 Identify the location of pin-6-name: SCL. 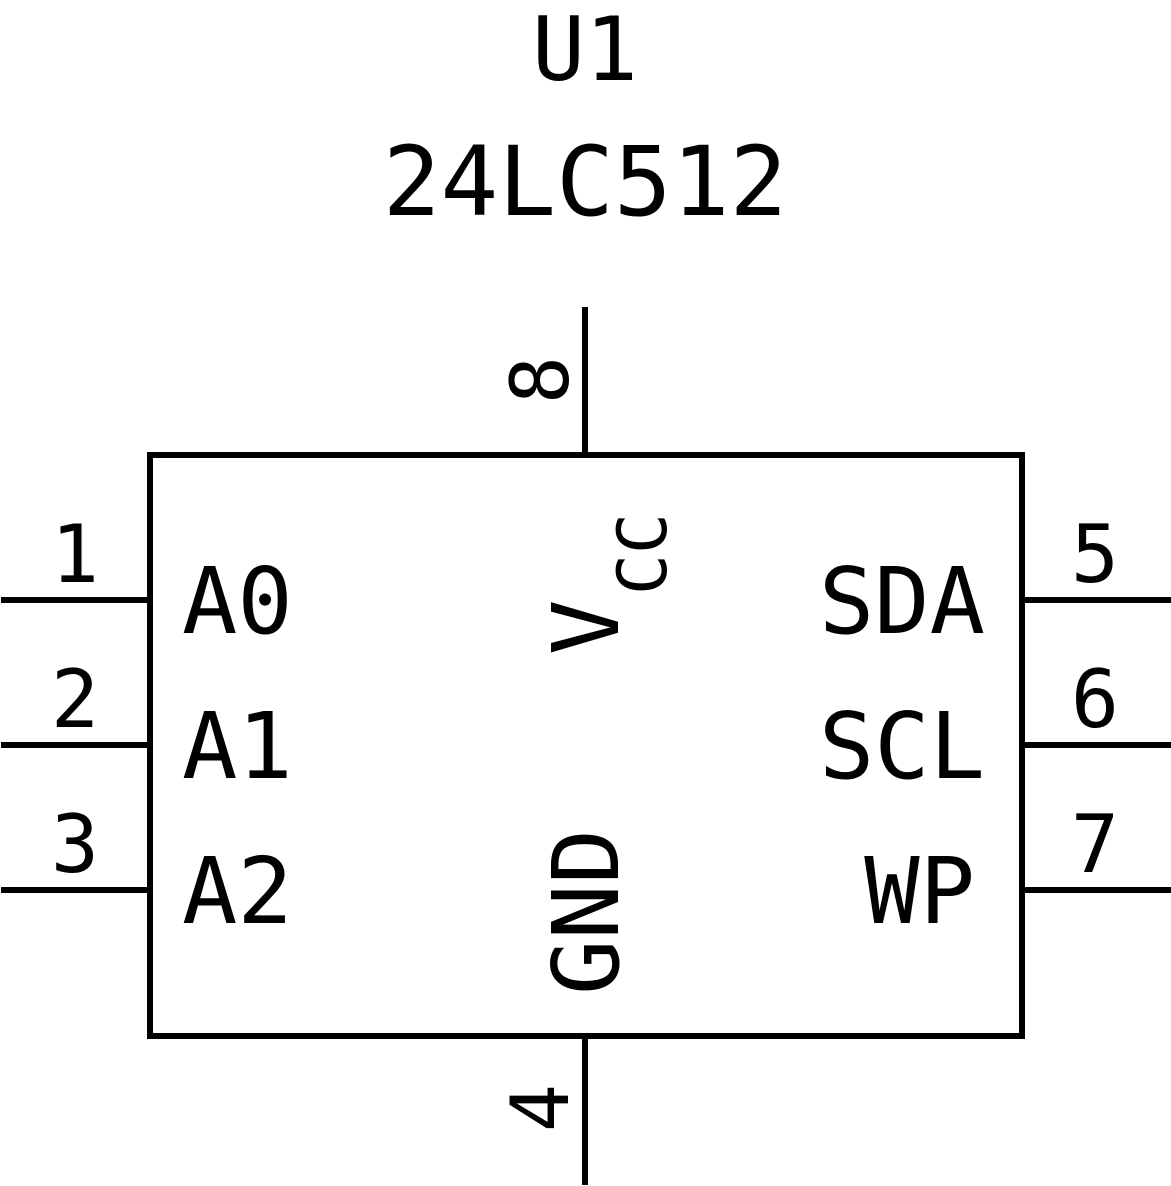
(902, 746).